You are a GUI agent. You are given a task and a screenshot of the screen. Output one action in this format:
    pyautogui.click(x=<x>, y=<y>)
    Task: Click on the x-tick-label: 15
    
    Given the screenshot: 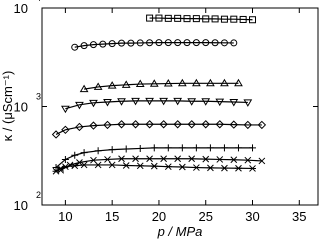 What is the action you would take?
    pyautogui.click(x=112, y=216)
    